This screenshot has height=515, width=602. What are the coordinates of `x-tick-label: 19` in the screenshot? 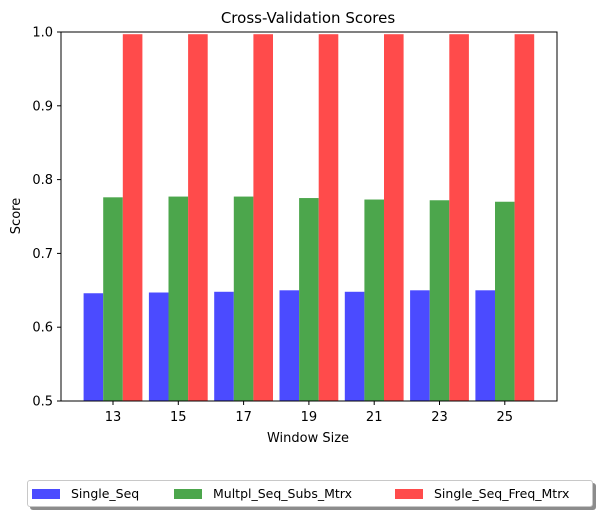 It's located at (309, 417).